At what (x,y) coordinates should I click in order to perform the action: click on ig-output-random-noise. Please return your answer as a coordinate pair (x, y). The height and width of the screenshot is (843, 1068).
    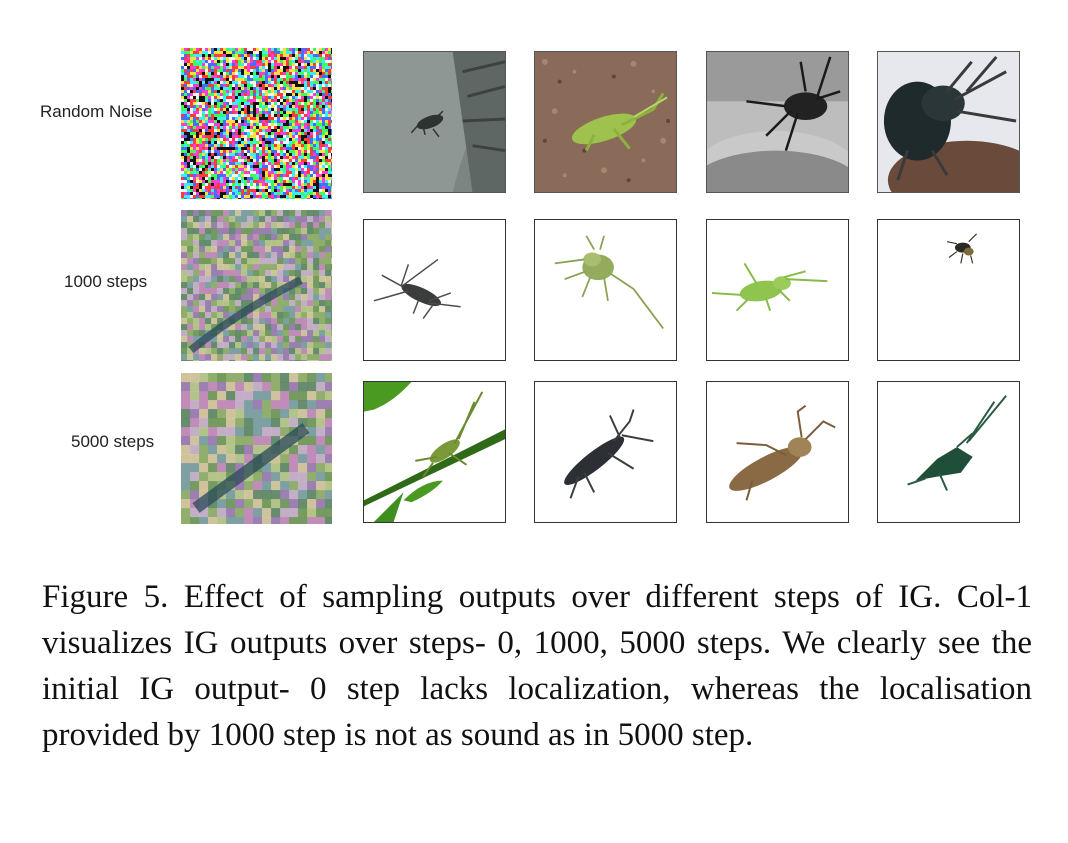
    Looking at the image, I should click on (256, 123).